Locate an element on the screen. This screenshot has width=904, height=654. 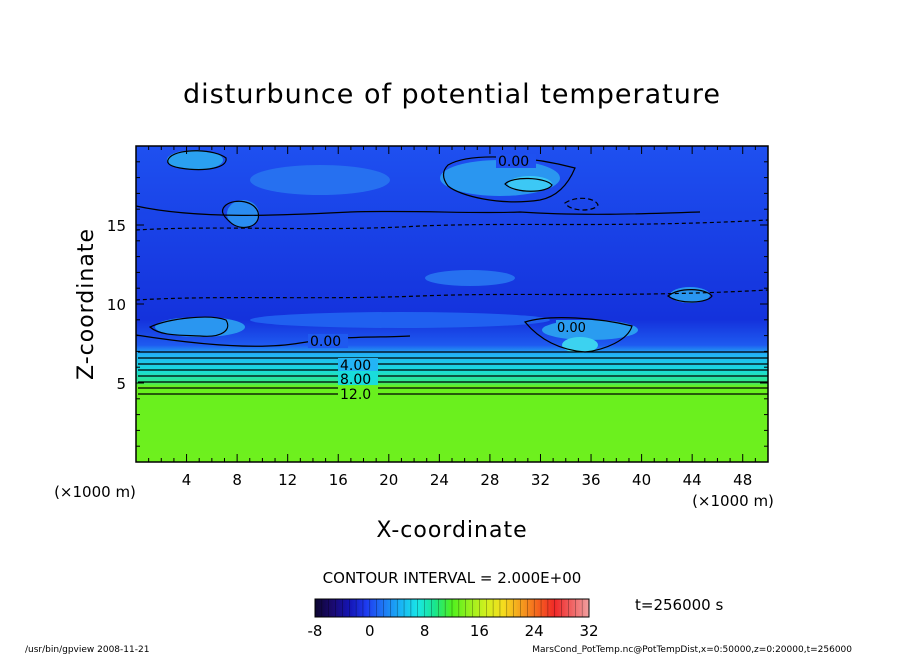
colorbar-tick-label: 0 is located at coordinates (370, 631).